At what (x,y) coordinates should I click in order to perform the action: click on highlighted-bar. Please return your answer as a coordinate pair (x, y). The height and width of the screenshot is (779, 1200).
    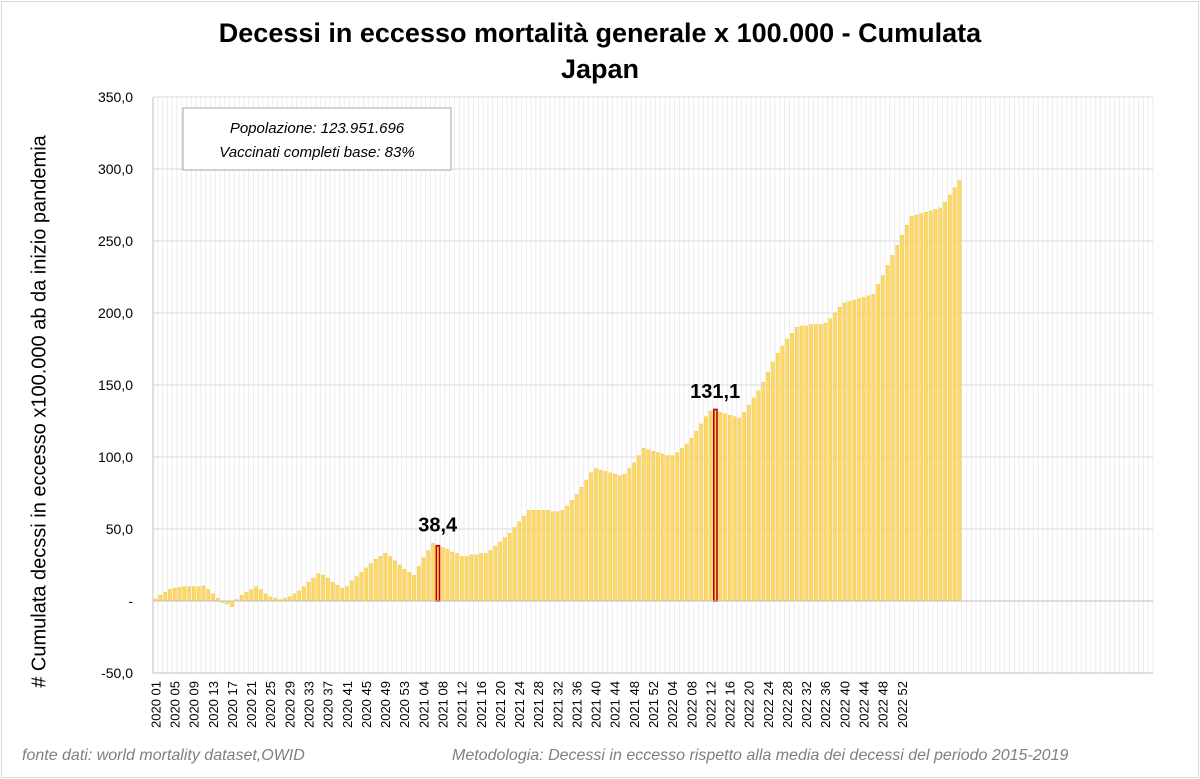
    Looking at the image, I should click on (438, 573).